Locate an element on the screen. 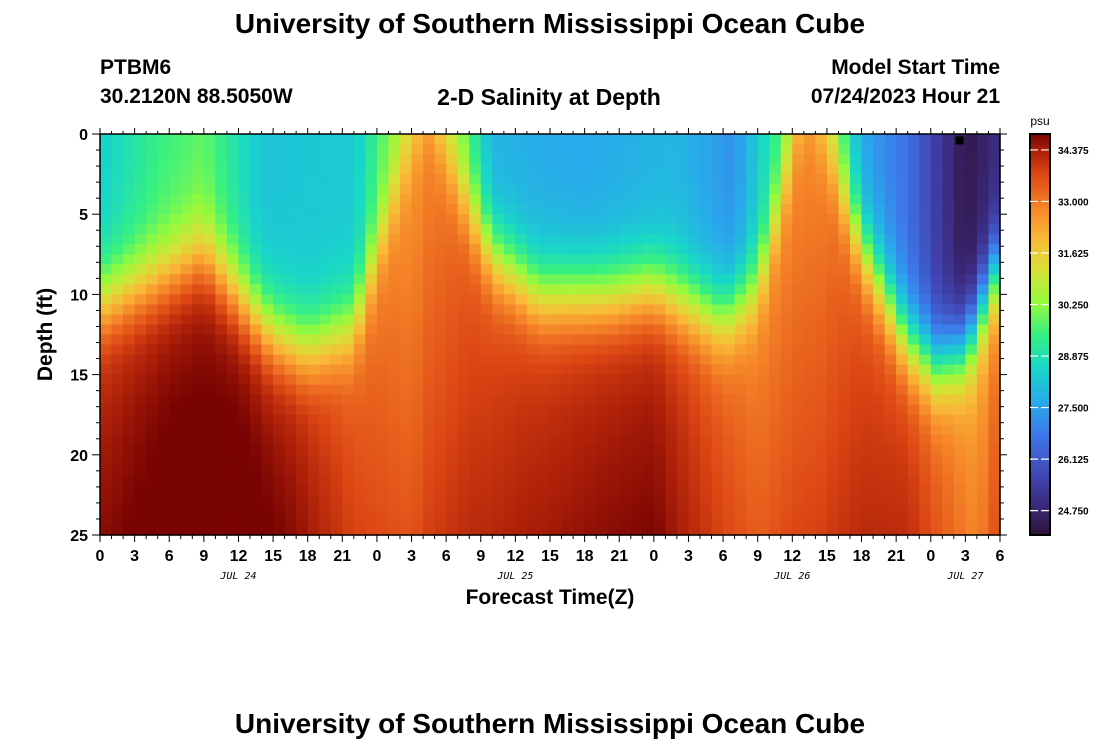 This screenshot has width=1100, height=750. x-tick-label: 21 is located at coordinates (896, 556).